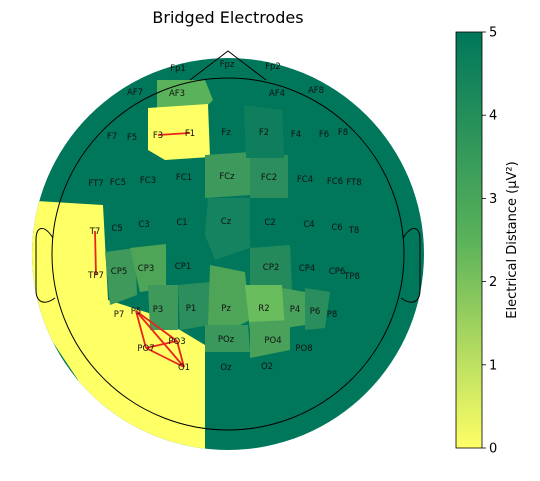 The width and height of the screenshot is (540, 481). What do you see at coordinates (119, 272) in the screenshot?
I see `electrode-label-cp5: CP5` at bounding box center [119, 272].